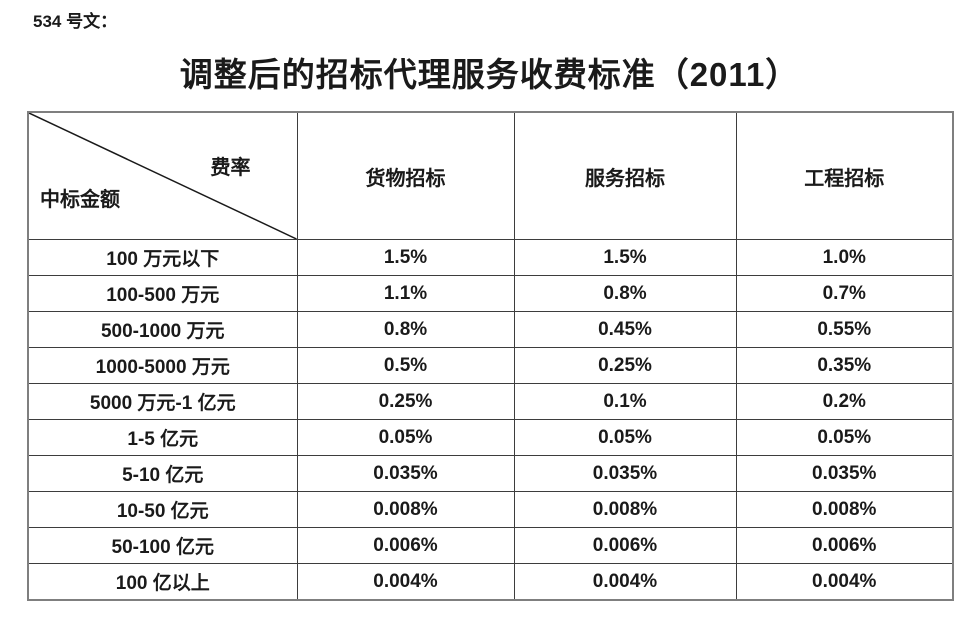 This screenshot has height=629, width=979. What do you see at coordinates (230, 168) in the screenshot?
I see `corner-label-fee-rate: 费率` at bounding box center [230, 168].